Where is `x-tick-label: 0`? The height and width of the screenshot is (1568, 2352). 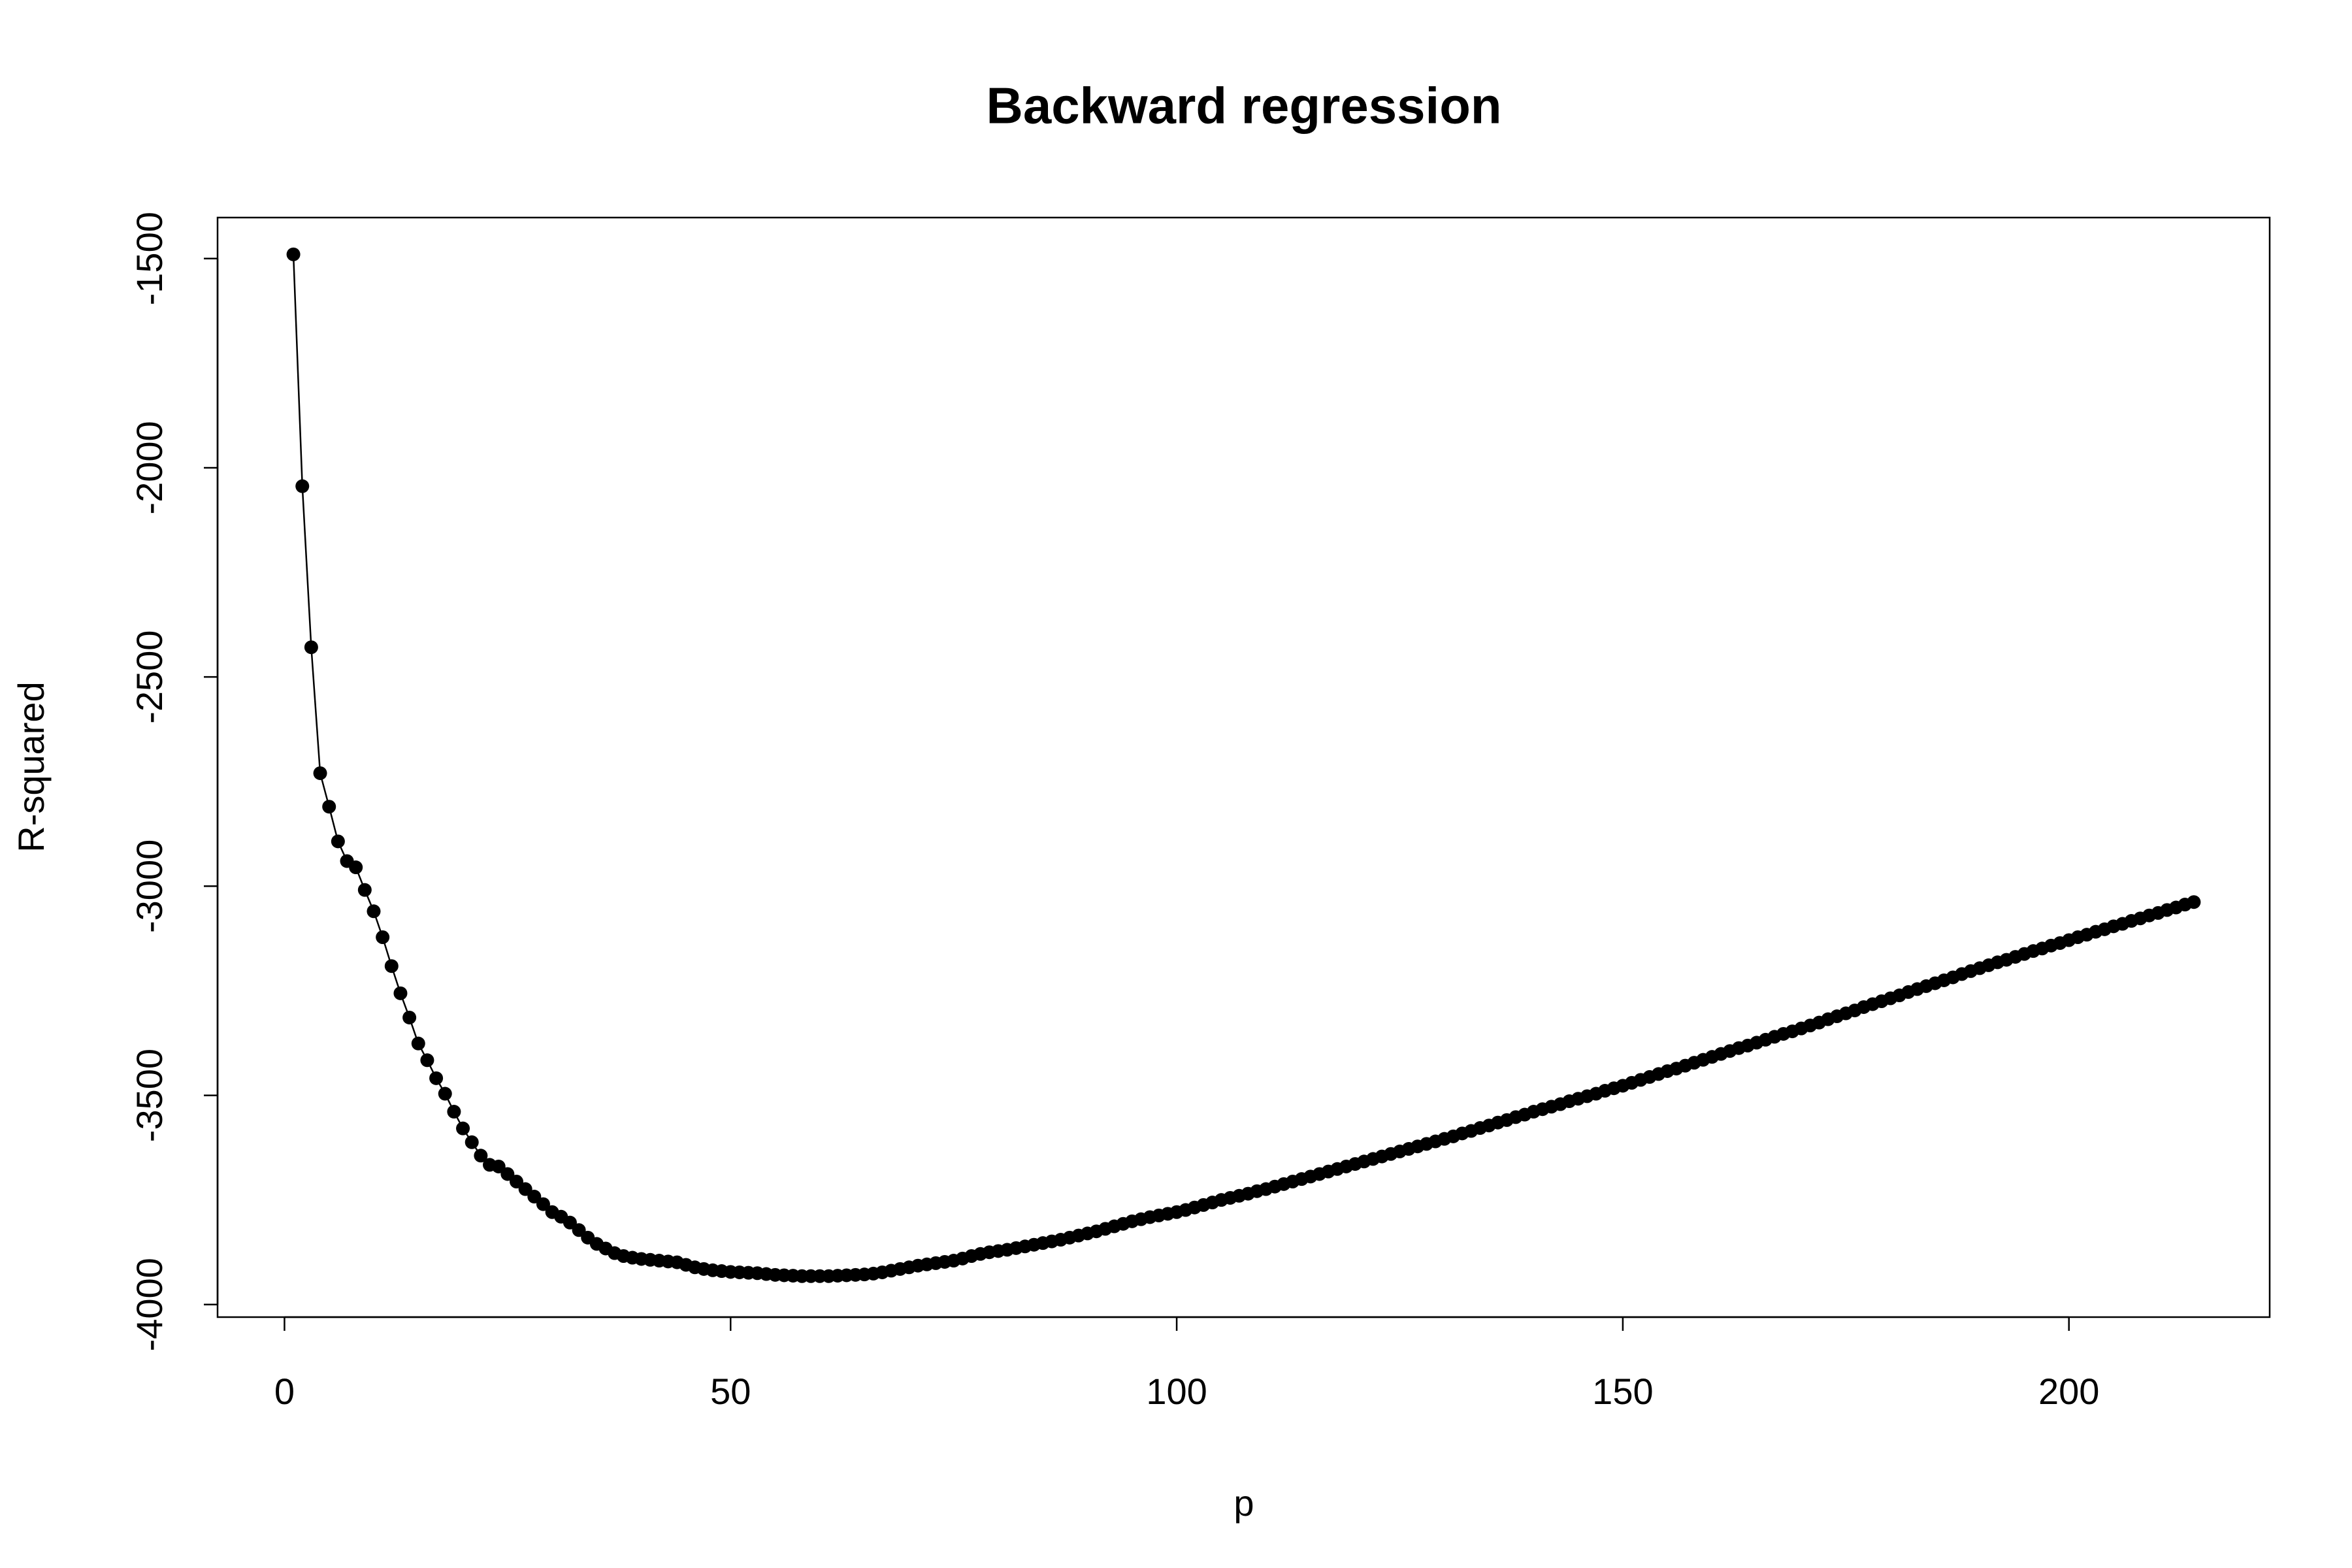
x-tick-label: 0 is located at coordinates (284, 1391).